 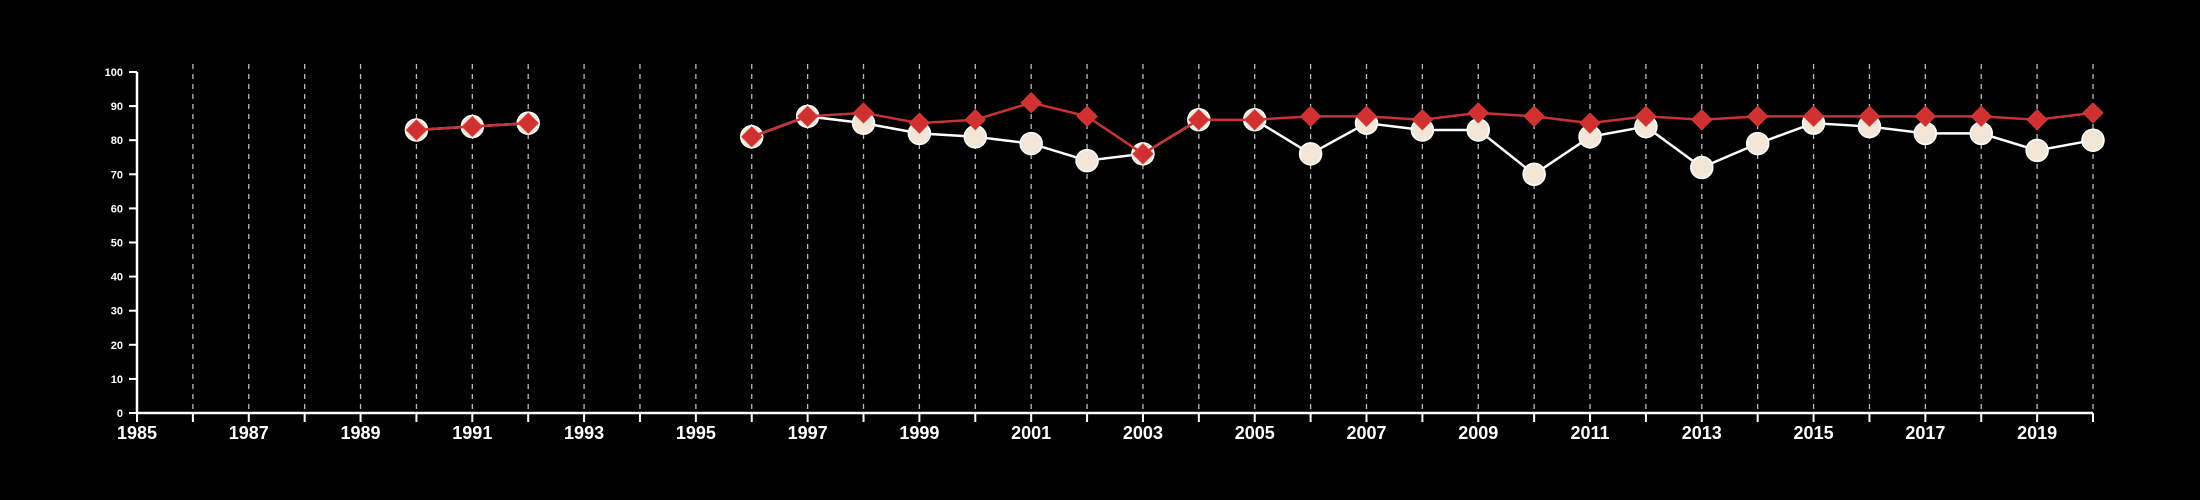 I want to click on series-group, so click(x=1254, y=139).